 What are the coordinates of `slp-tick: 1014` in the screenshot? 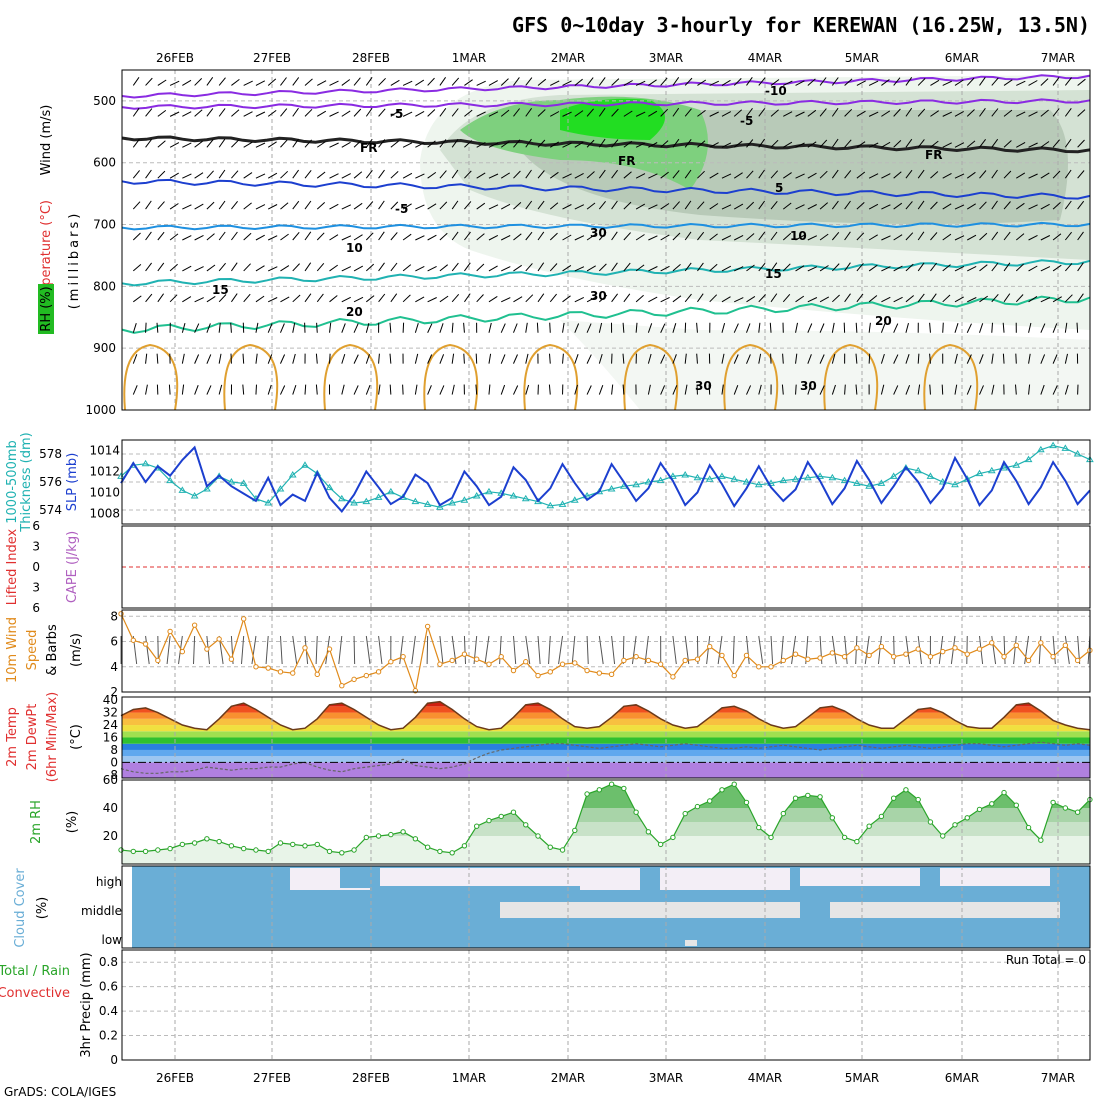 It's located at (104, 451).